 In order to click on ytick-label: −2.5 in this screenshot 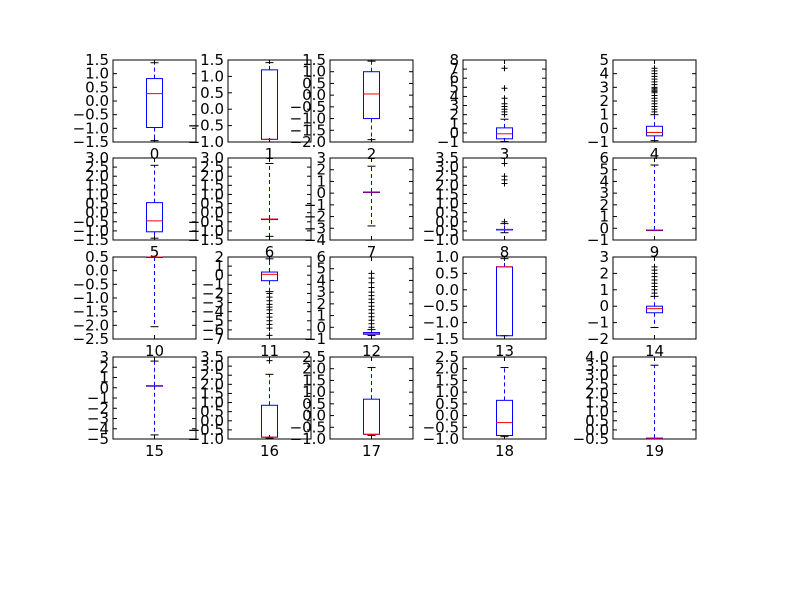, I will do `click(91, 339)`.